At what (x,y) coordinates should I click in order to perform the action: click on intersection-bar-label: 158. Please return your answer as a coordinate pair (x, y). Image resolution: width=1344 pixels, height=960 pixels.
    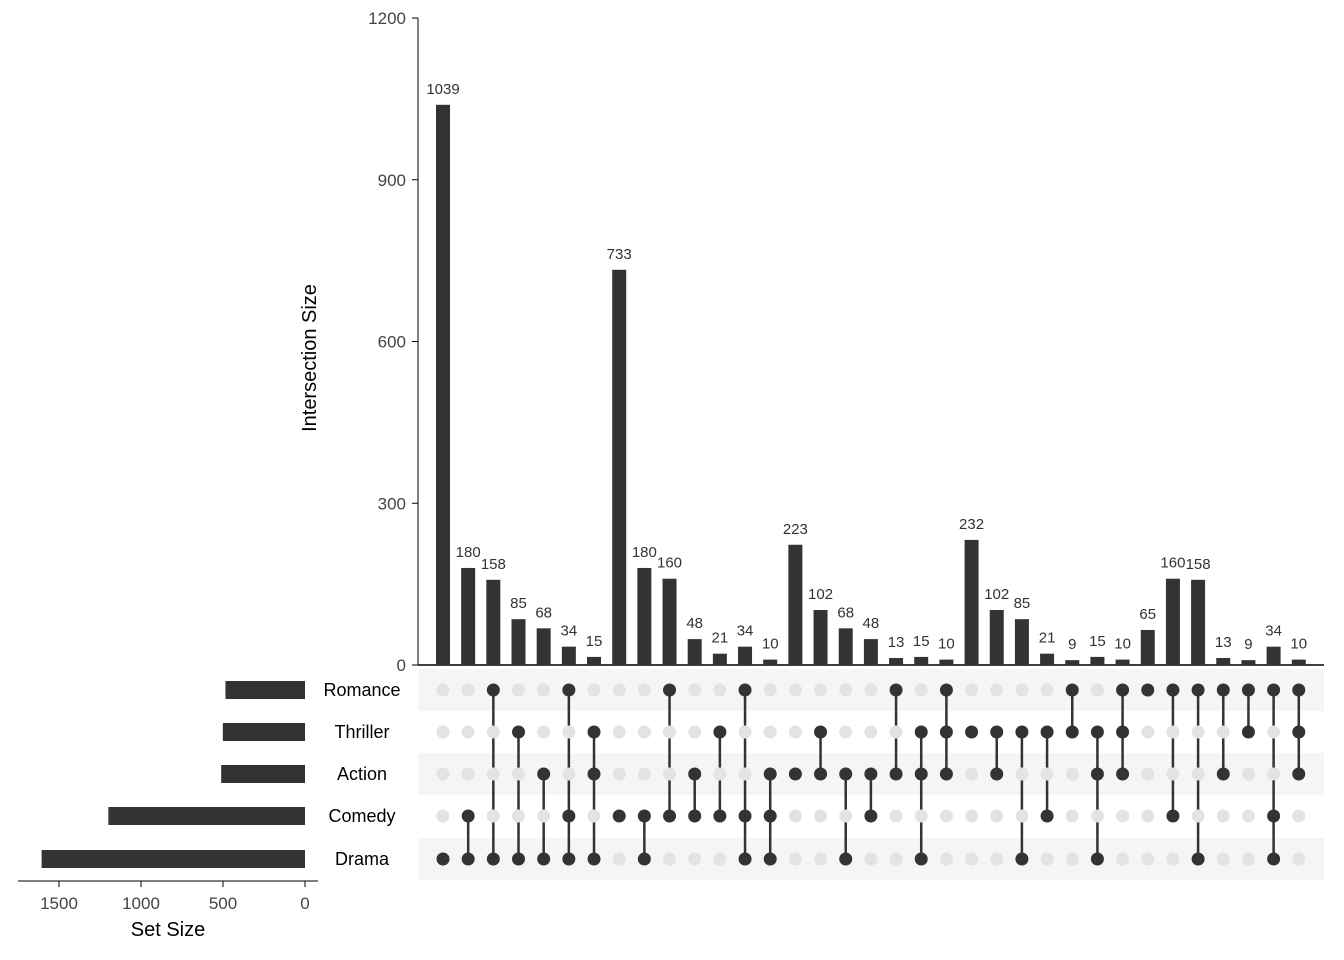
    Looking at the image, I should click on (493, 564).